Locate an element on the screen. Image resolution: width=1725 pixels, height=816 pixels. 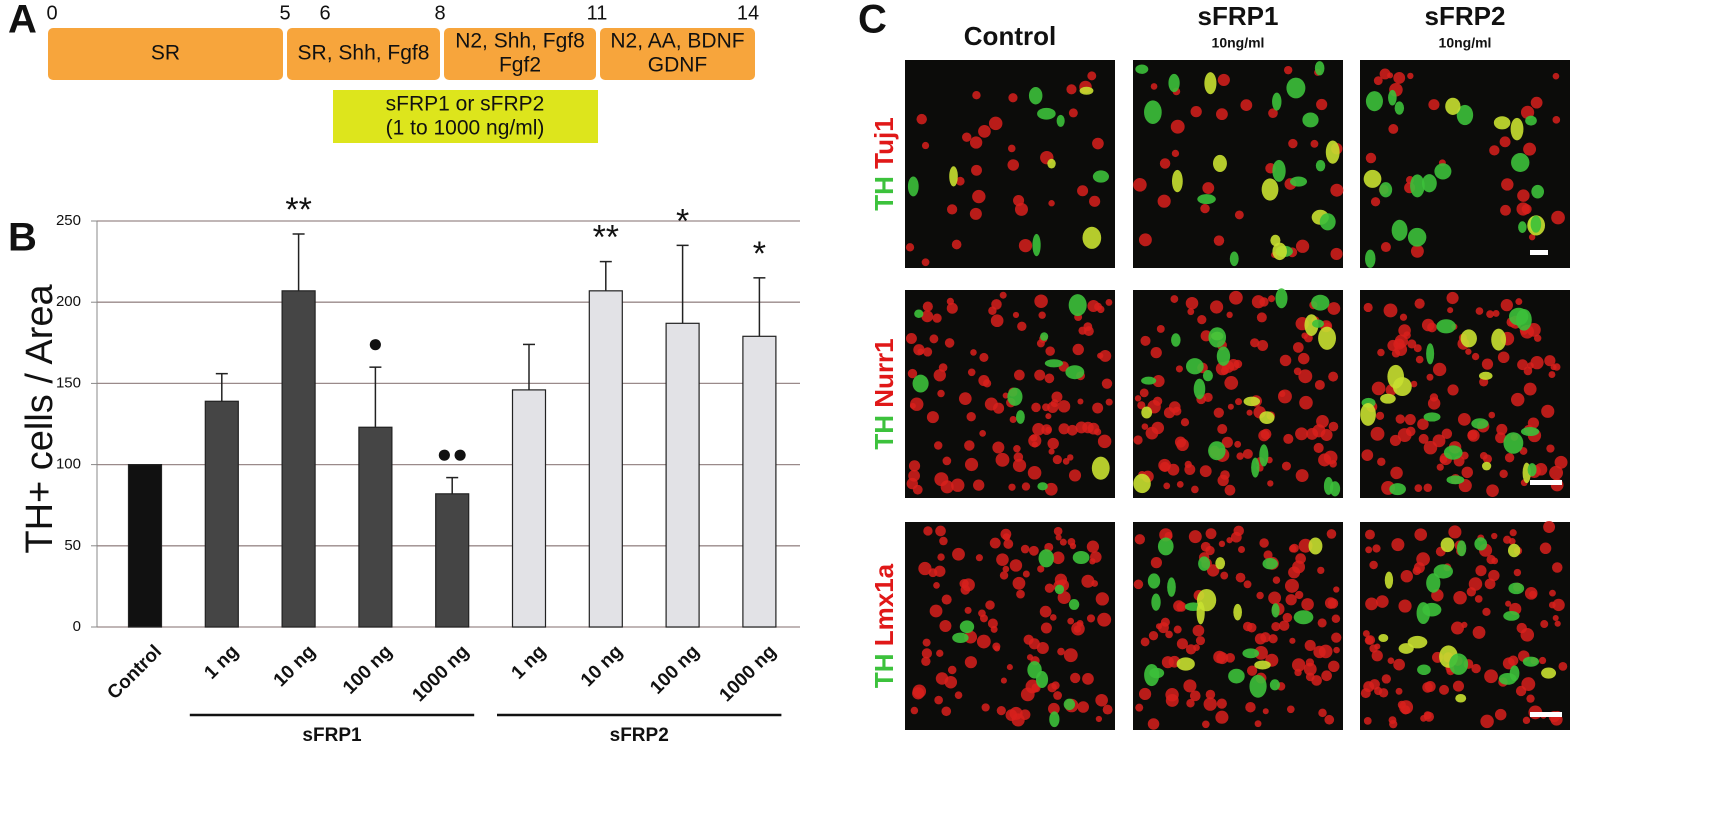
row-label: TH Lmx1a is located at coordinates (884, 625).